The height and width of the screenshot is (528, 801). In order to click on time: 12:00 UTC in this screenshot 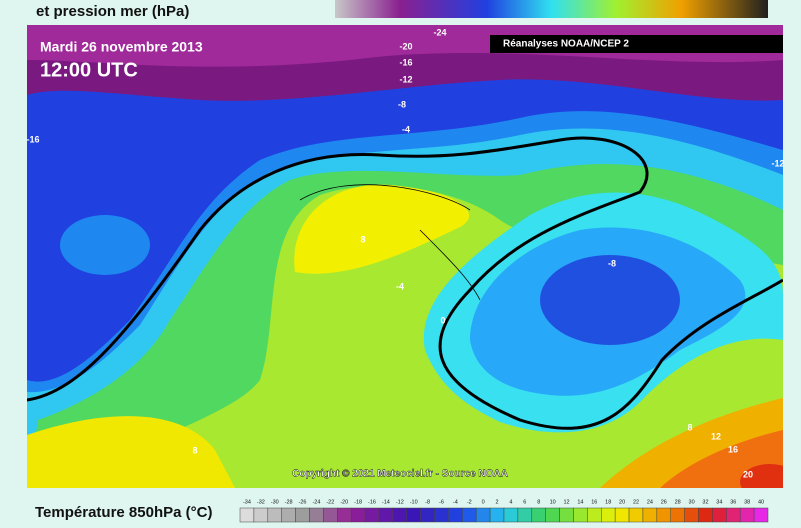, I will do `click(89, 70)`.